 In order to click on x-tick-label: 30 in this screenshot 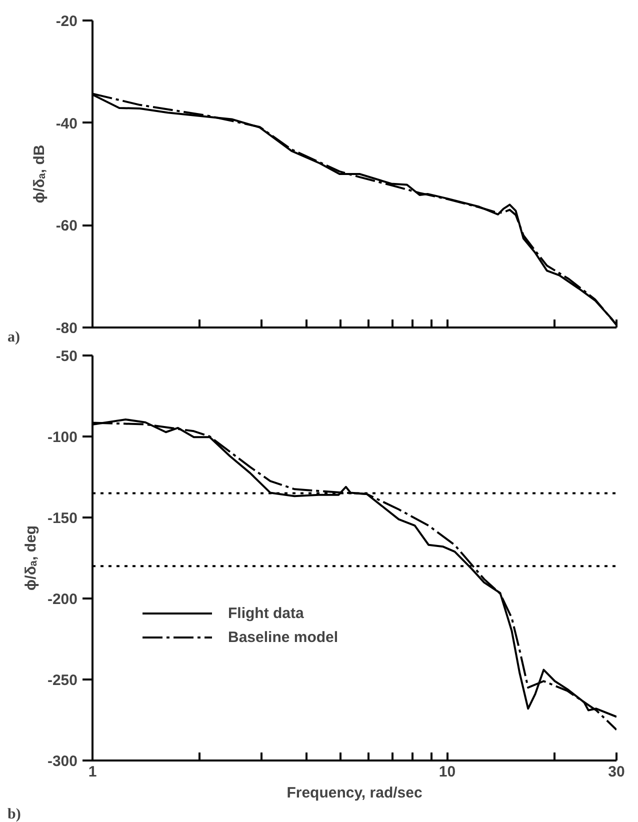, I will do `click(616, 772)`.